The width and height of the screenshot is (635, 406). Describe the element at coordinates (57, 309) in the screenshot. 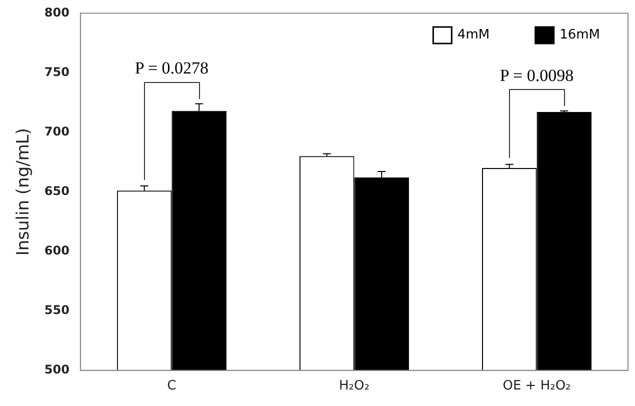

I see `y-tick-label: 550` at that location.